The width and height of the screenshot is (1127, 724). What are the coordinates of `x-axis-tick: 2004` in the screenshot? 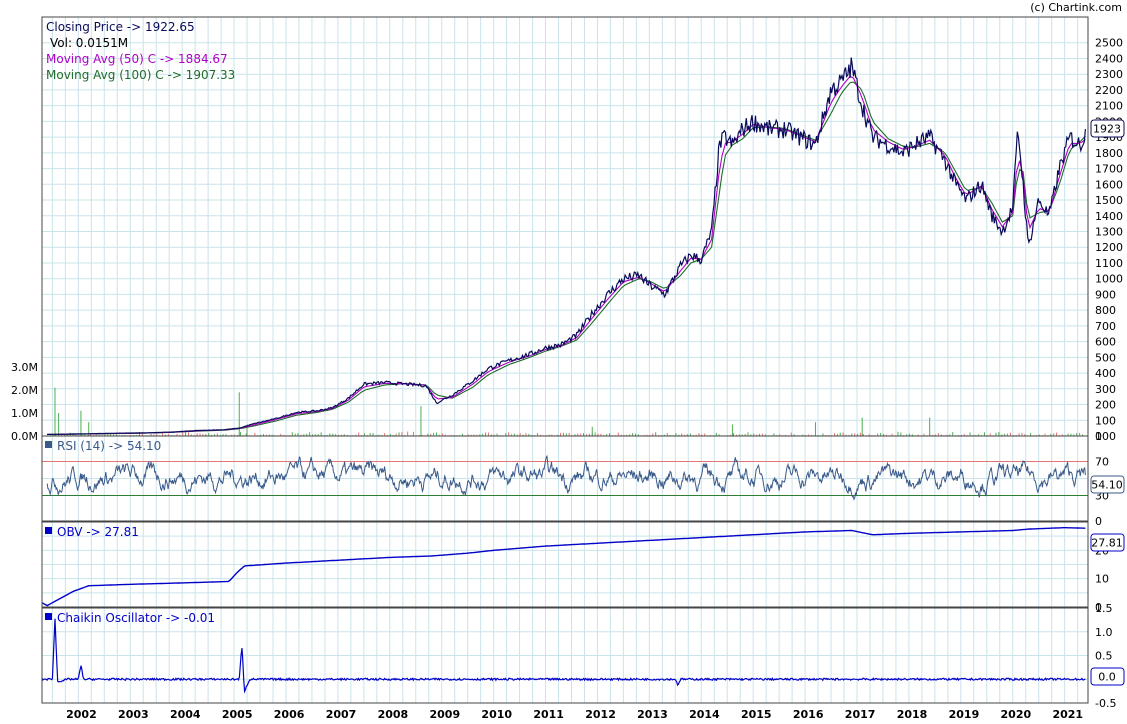 It's located at (185, 714).